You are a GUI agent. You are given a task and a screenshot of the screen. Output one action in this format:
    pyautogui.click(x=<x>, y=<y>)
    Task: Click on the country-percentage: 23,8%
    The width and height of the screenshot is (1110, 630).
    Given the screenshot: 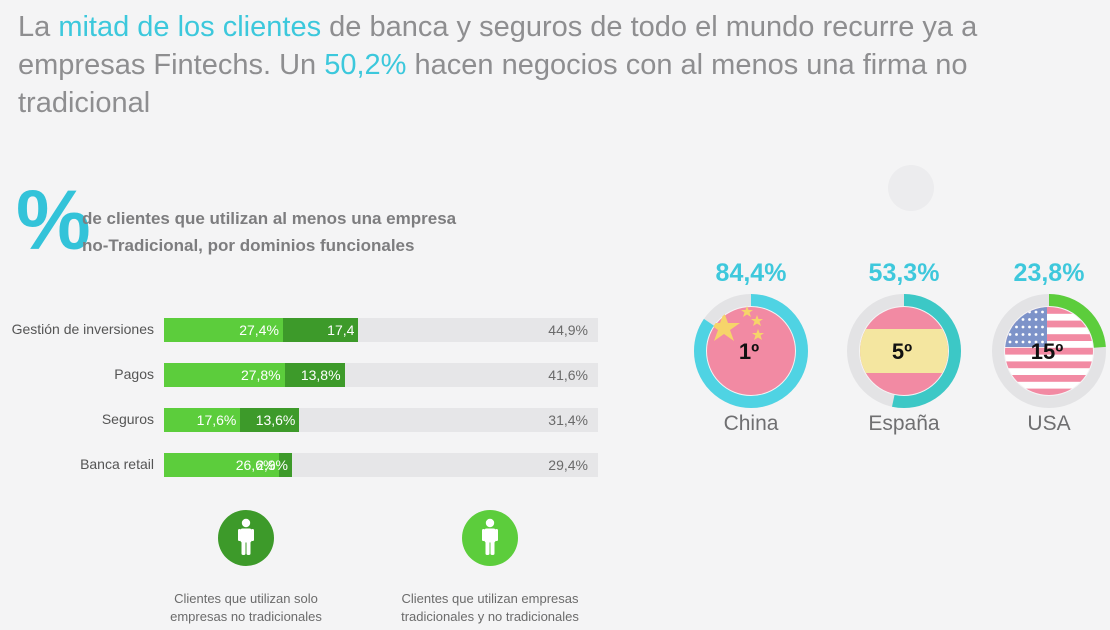 What is the action you would take?
    pyautogui.click(x=1049, y=273)
    